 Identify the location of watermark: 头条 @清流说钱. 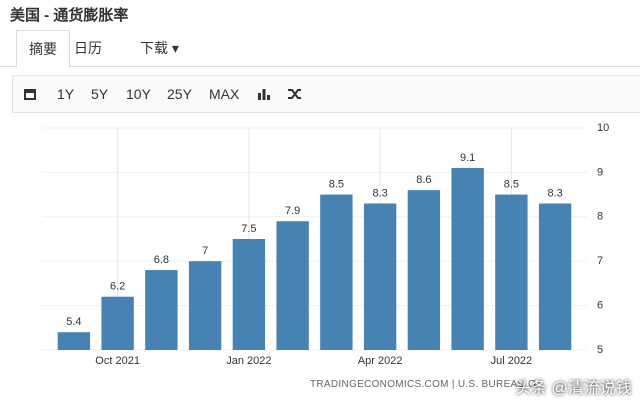
(573, 388).